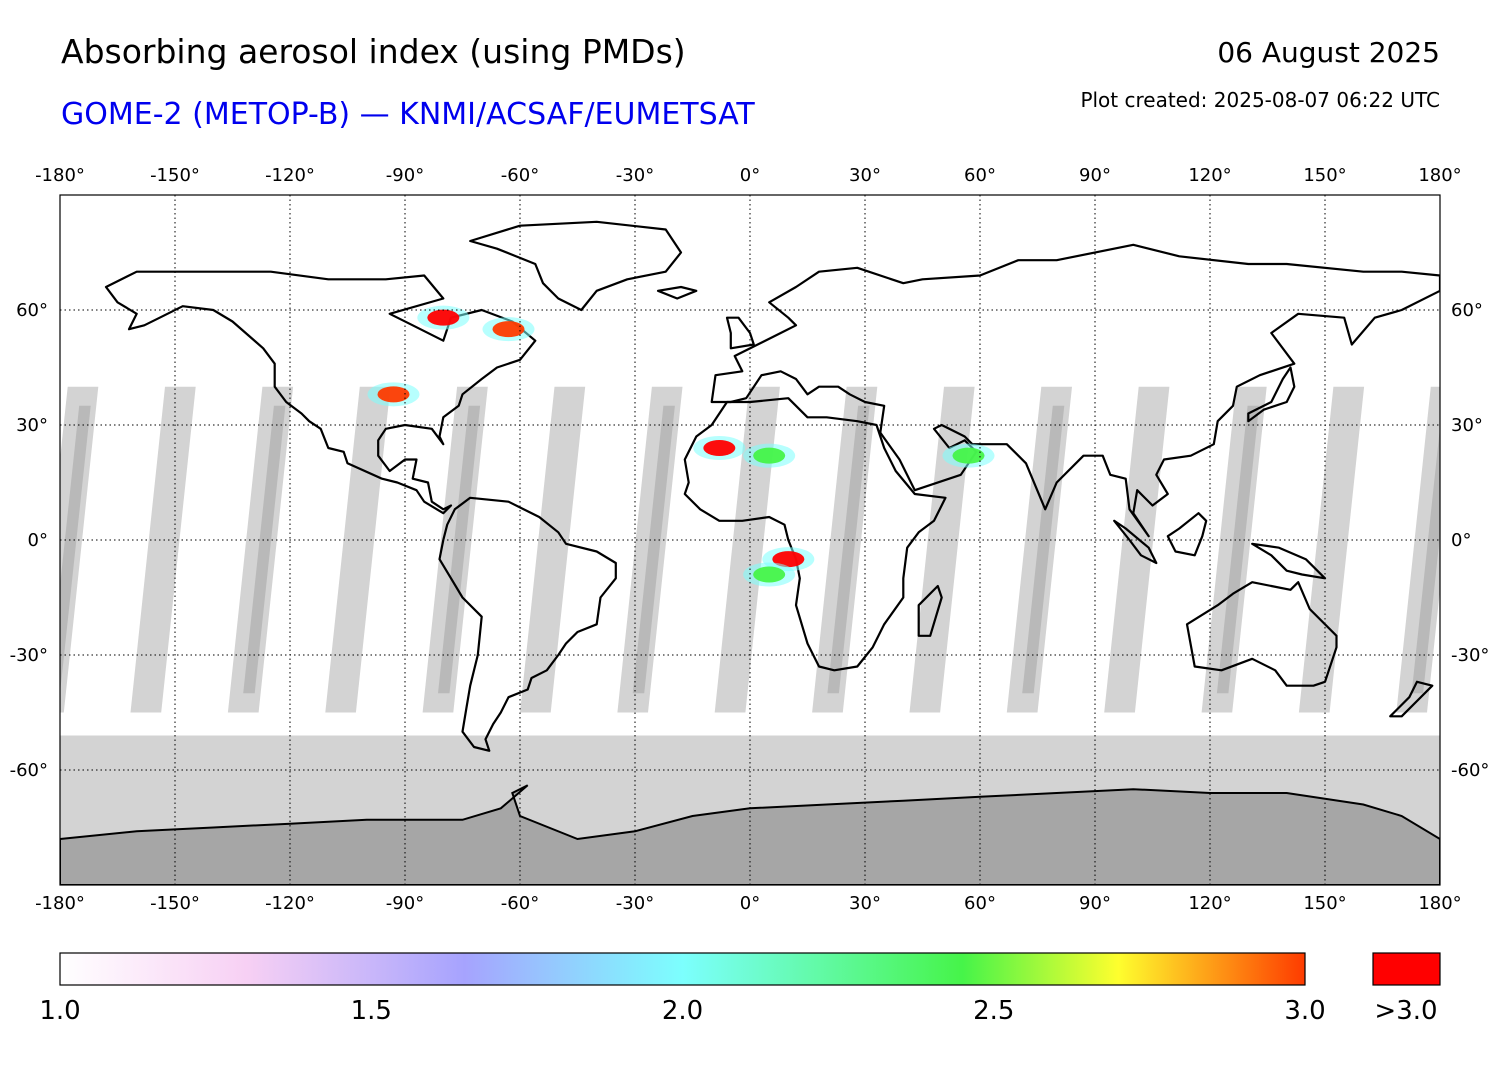 Image resolution: width=1500 pixels, height=1065 pixels. I want to click on hotspot-canada-east, so click(508, 329).